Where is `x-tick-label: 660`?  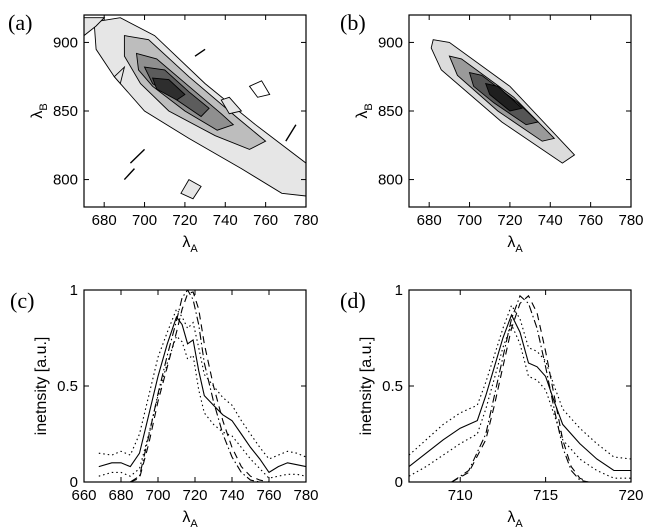
x-tick-label: 660 is located at coordinates (83, 495).